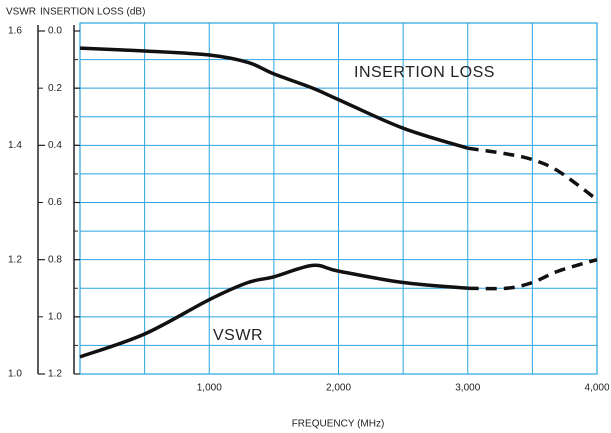  What do you see at coordinates (55, 145) in the screenshot?
I see `y-tick-label: 0.4` at bounding box center [55, 145].